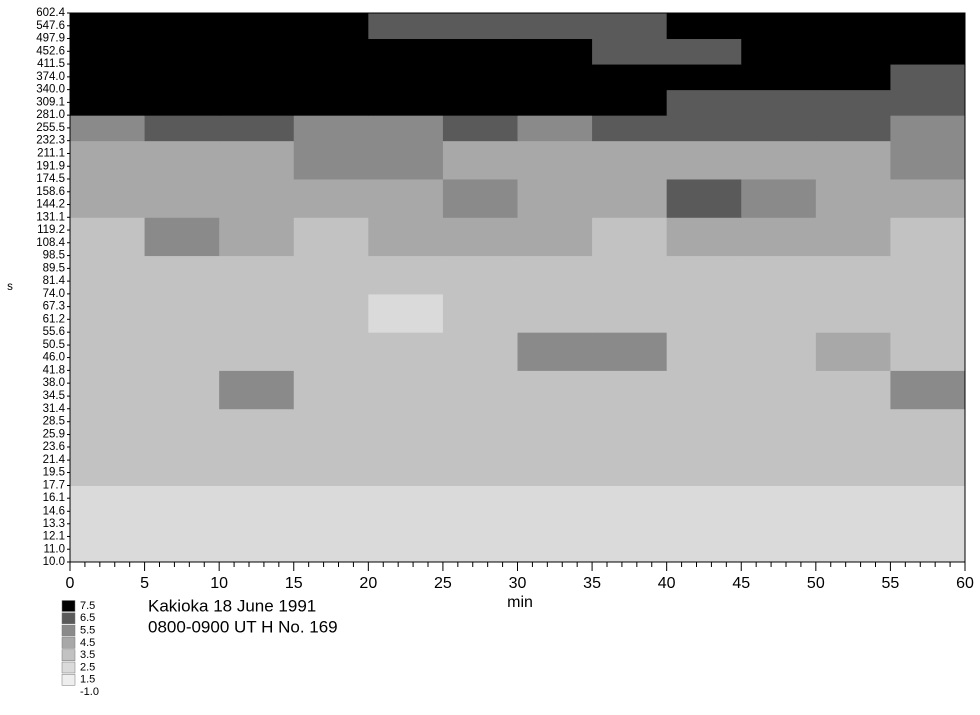  I want to click on y-tick-label: 31.4, so click(54, 409).